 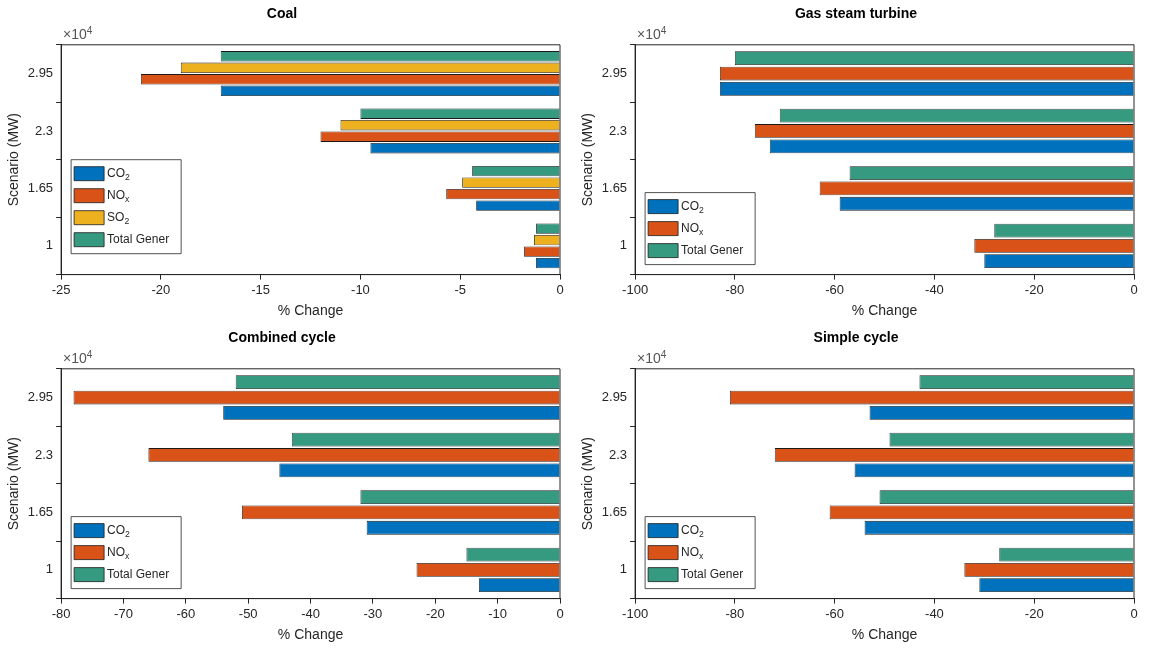 What do you see at coordinates (261, 289) in the screenshot?
I see `x-tick-label: -15` at bounding box center [261, 289].